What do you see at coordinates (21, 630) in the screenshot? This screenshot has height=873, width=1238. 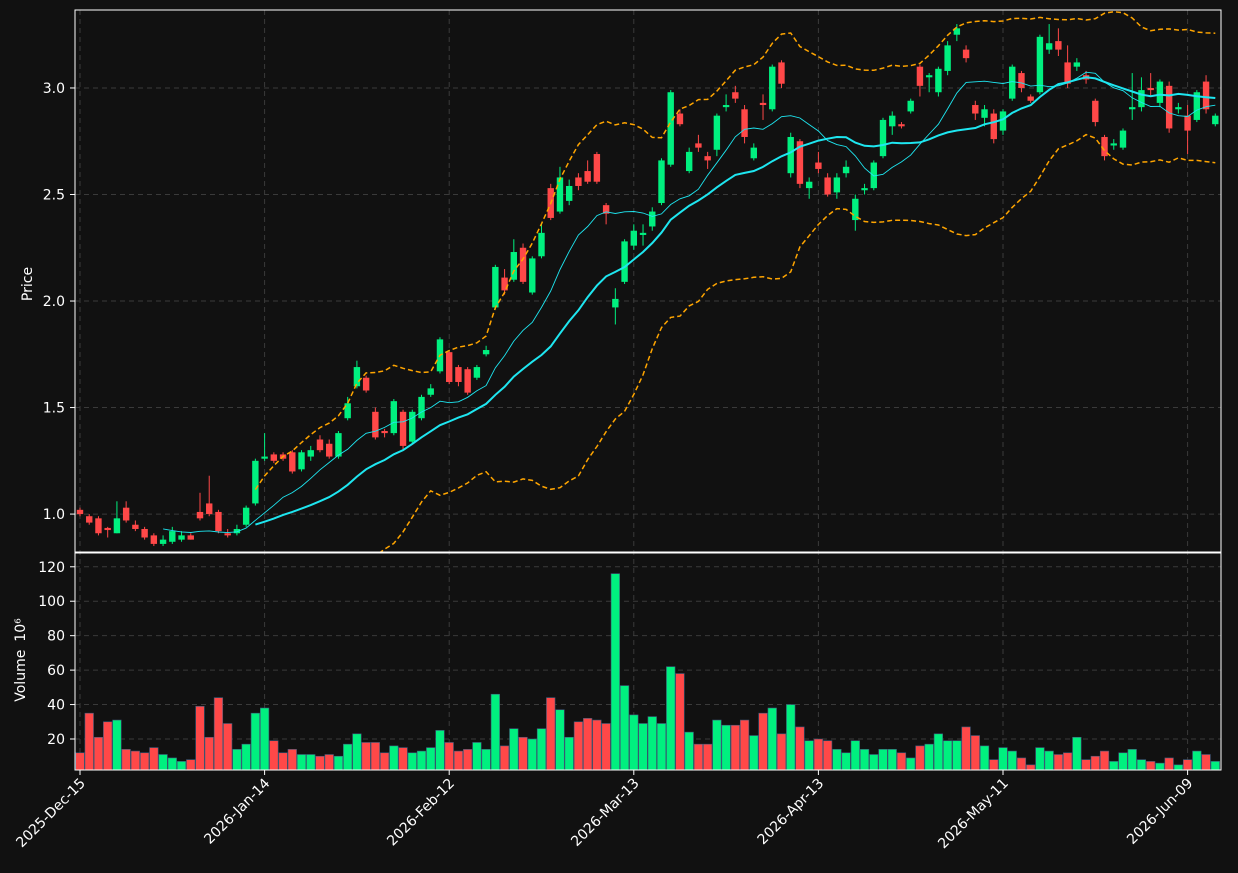 I see `volume-scale: 10⁶` at bounding box center [21, 630].